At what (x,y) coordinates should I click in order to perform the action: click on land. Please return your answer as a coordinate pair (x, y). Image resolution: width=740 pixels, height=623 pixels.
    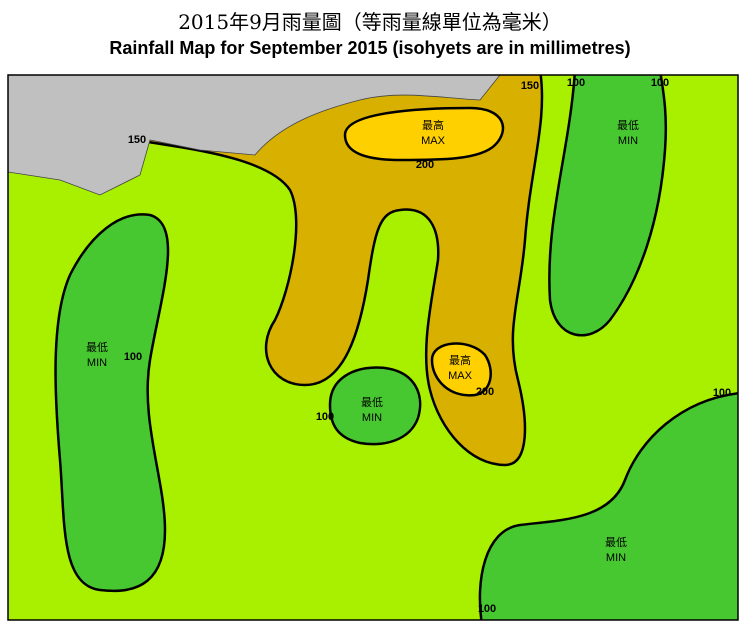
    Looking at the image, I should click on (254, 135).